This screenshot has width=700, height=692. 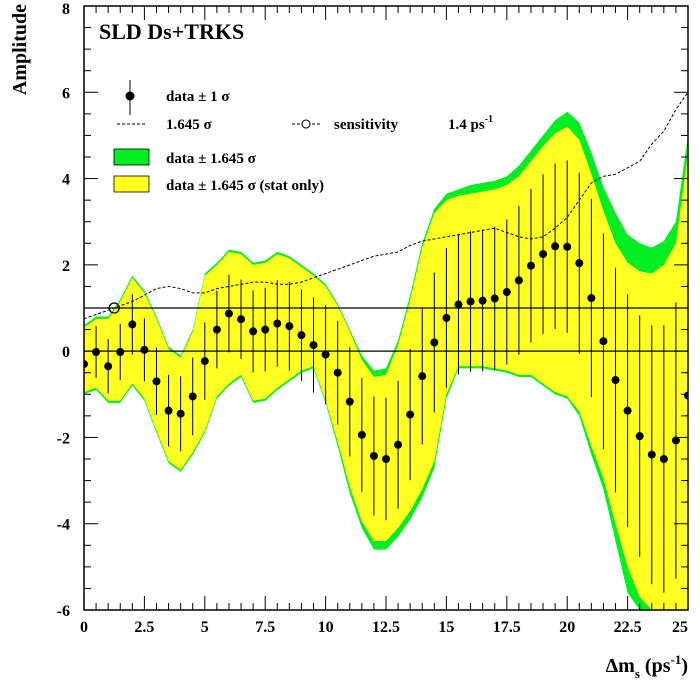 I want to click on x-tick-label: 7.5, so click(x=265, y=627).